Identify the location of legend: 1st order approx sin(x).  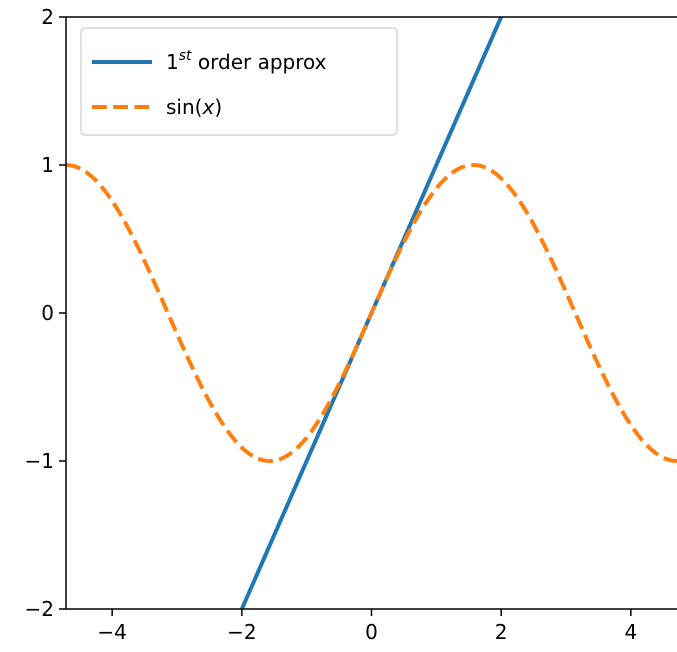
(239, 81).